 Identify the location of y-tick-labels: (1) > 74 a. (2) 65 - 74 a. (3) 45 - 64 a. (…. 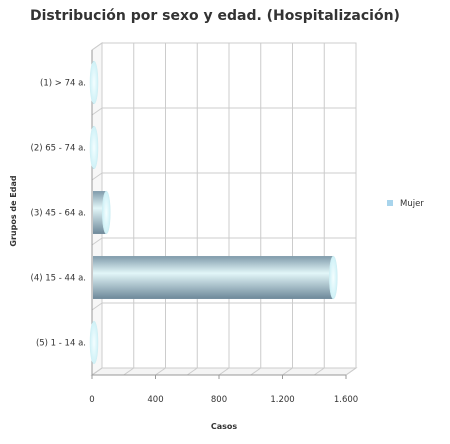
(58, 214).